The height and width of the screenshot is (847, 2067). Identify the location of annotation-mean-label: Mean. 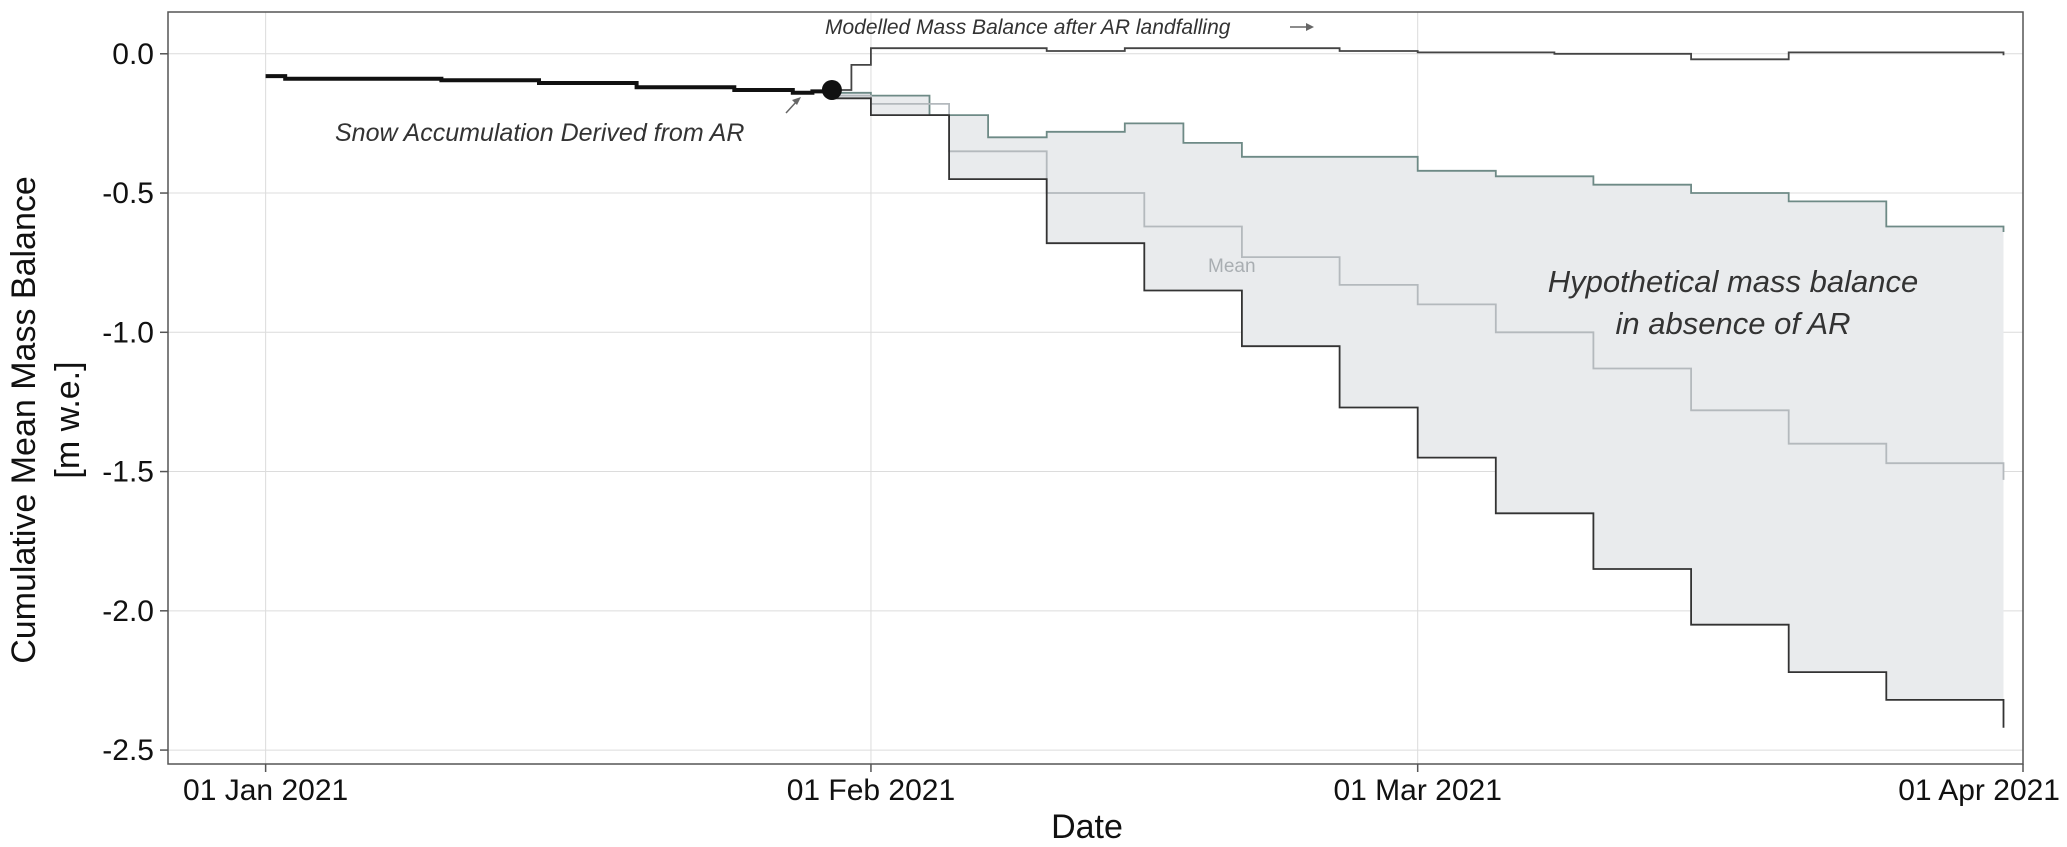
(1232, 266).